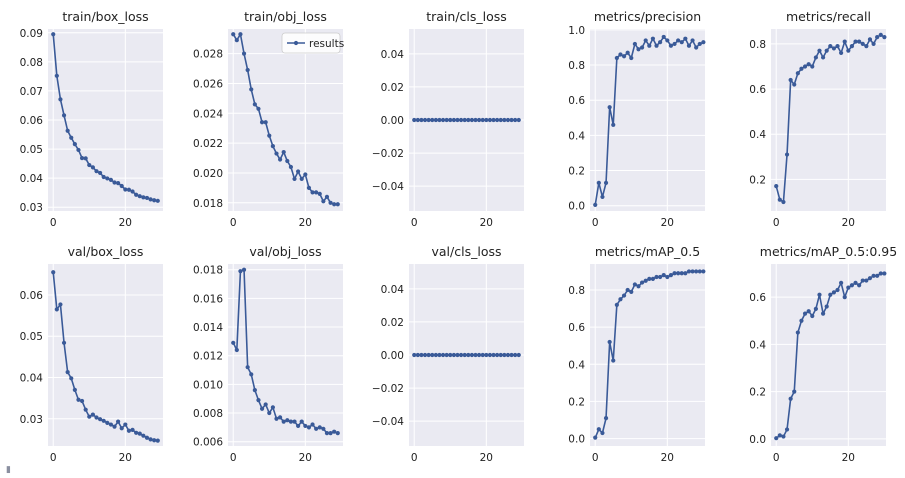 Image resolution: width=905 pixels, height=478 pixels. I want to click on plot-area, so click(285, 120).